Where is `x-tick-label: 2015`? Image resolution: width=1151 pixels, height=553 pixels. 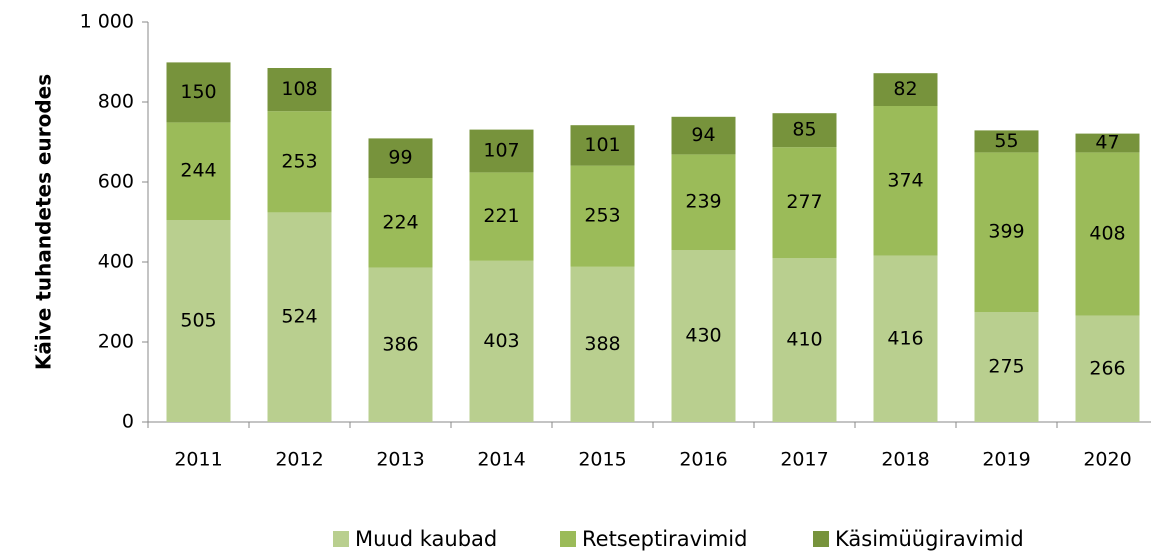 x-tick-label: 2015 is located at coordinates (602, 460).